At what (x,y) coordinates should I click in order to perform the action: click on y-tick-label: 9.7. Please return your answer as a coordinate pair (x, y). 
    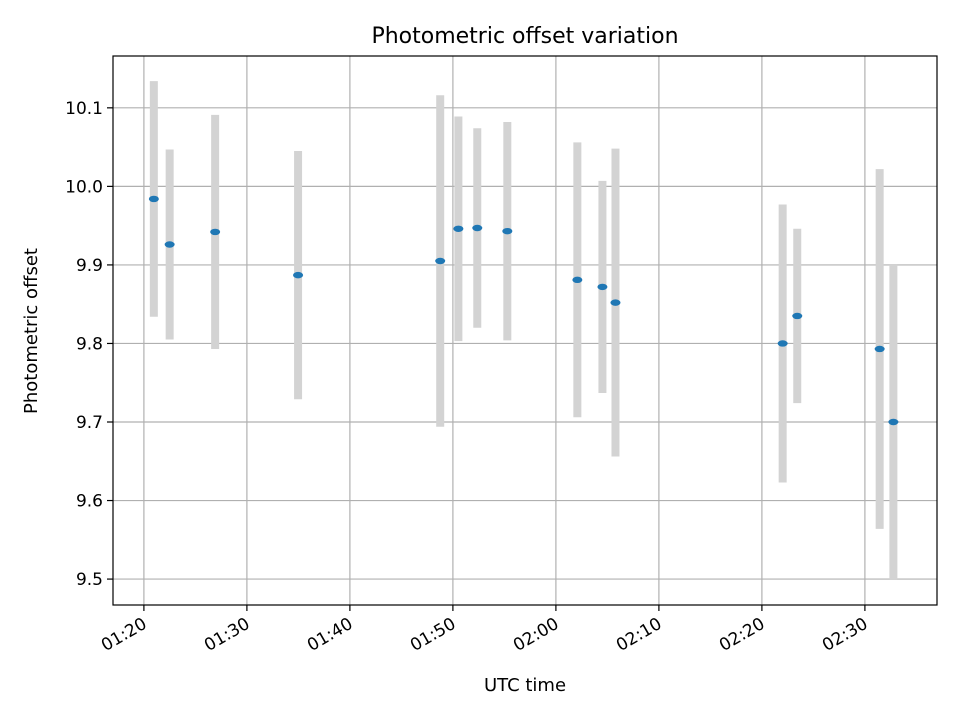
    Looking at the image, I should click on (89, 423).